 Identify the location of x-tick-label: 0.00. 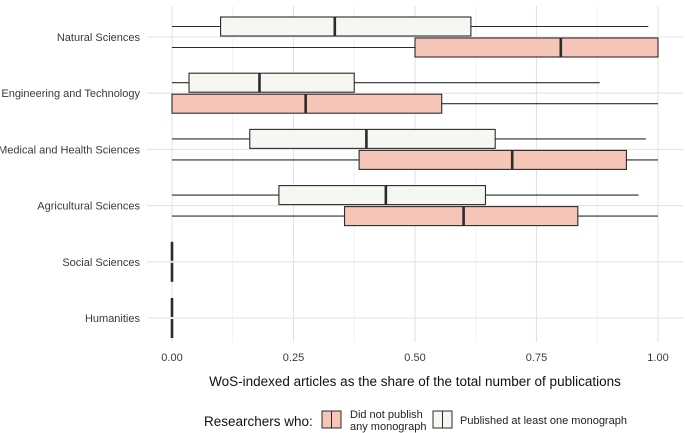
(171, 358).